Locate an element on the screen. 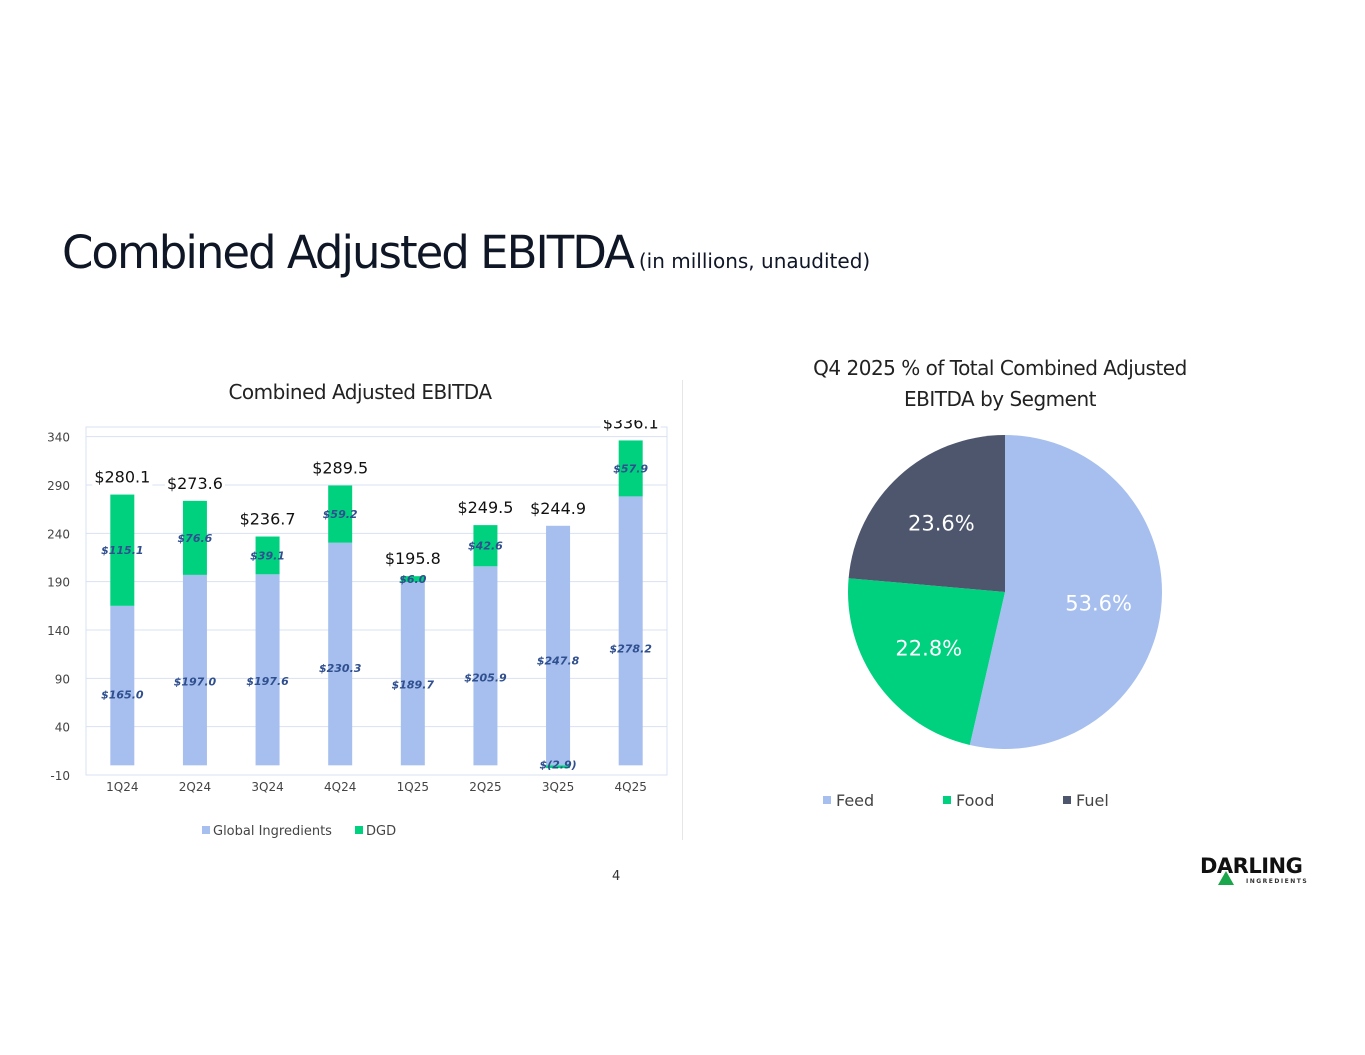  data-label-dgd: $42.6 is located at coordinates (485, 546).